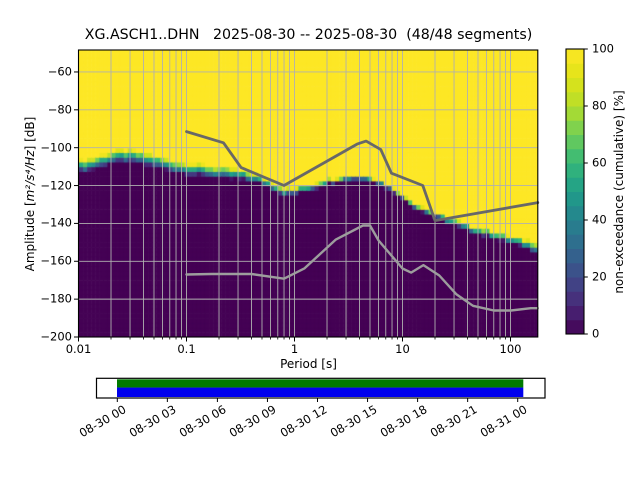 The height and width of the screenshot is (480, 640). Describe the element at coordinates (56, 298) in the screenshot. I see `y-tick-label: −180` at that location.